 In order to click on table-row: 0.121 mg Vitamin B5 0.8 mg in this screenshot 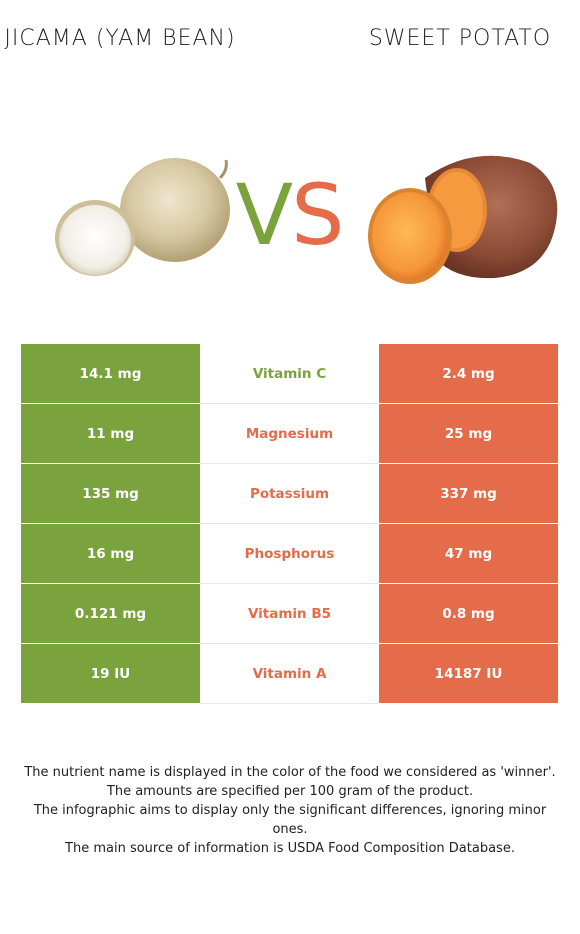, I will do `click(289, 614)`.